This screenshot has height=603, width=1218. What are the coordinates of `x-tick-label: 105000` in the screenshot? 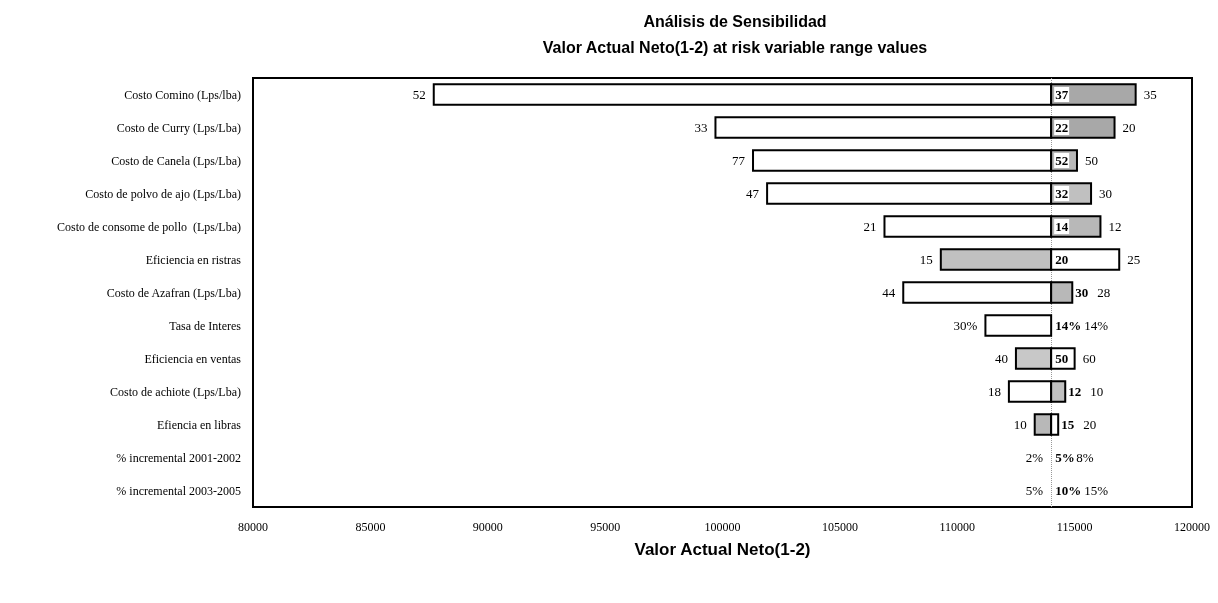 It's located at (839, 527).